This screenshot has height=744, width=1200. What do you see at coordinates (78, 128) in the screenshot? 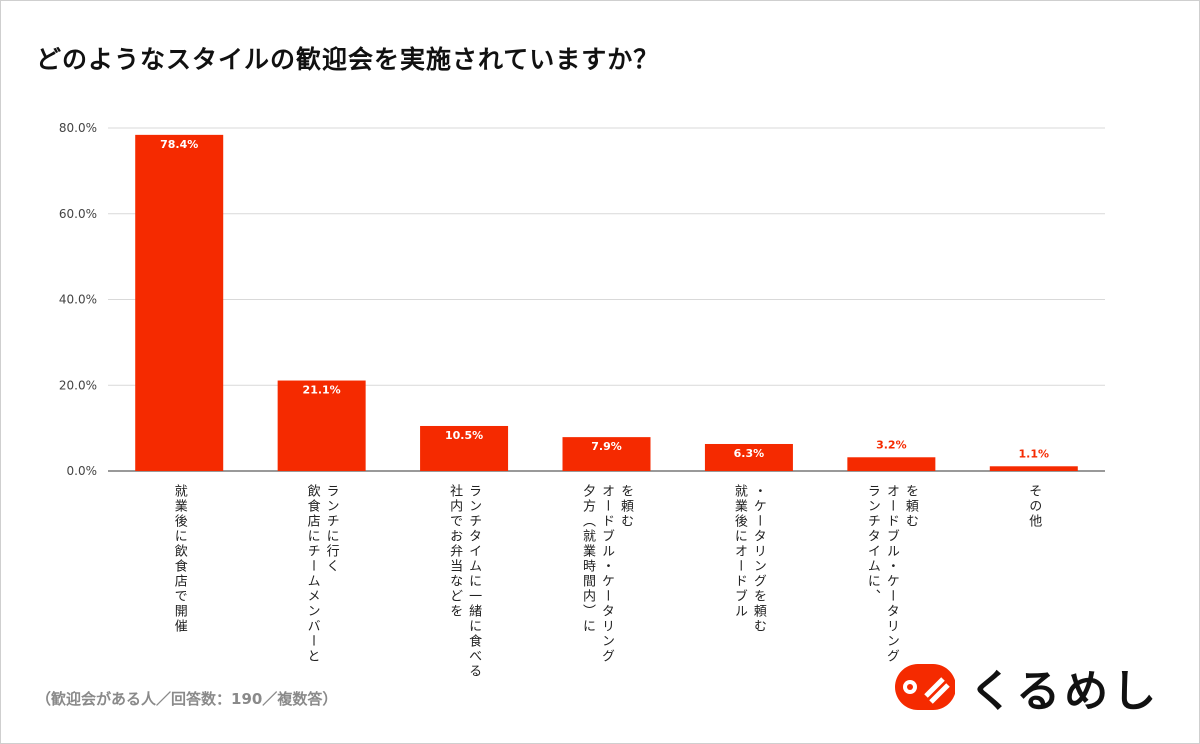
I see `y-tick-label: 80.0%` at bounding box center [78, 128].